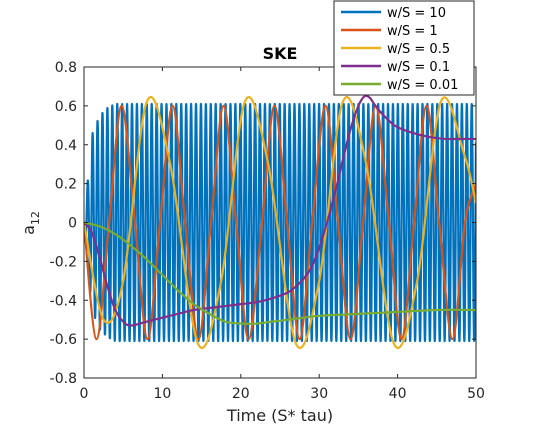  Describe the element at coordinates (72, 224) in the screenshot. I see `y-tick-label-4: 0` at that location.